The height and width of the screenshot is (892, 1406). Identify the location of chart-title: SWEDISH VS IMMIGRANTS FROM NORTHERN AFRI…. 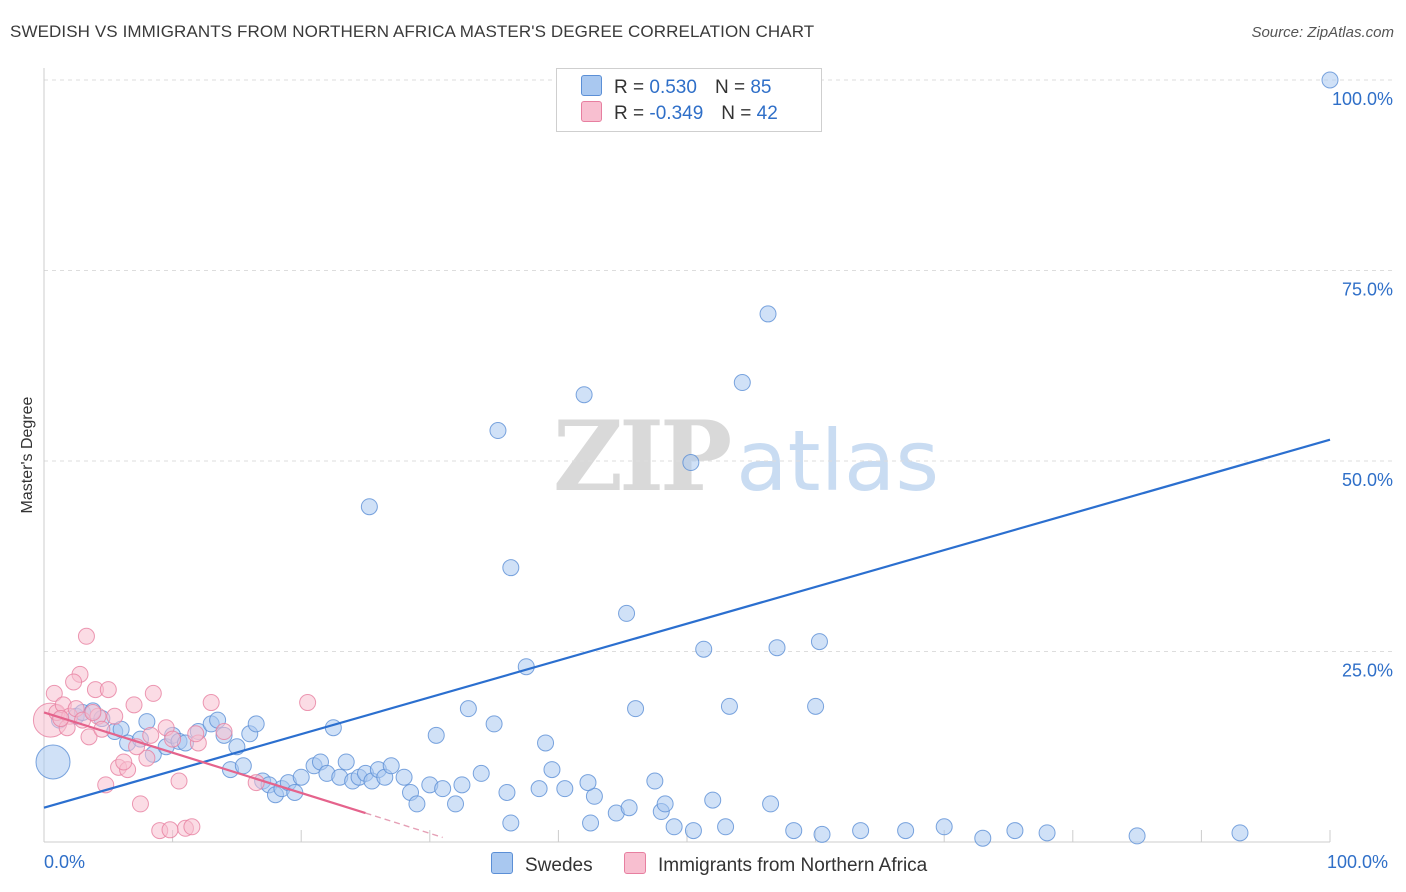
(412, 31).